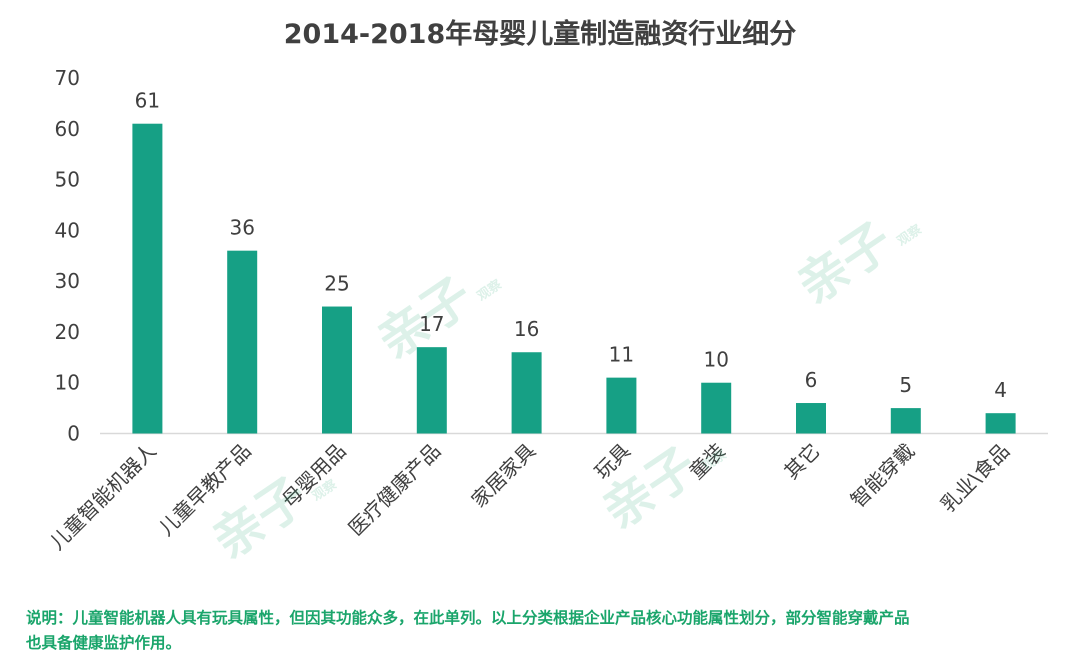  Describe the element at coordinates (811, 380) in the screenshot. I see `data-label: 6` at that location.